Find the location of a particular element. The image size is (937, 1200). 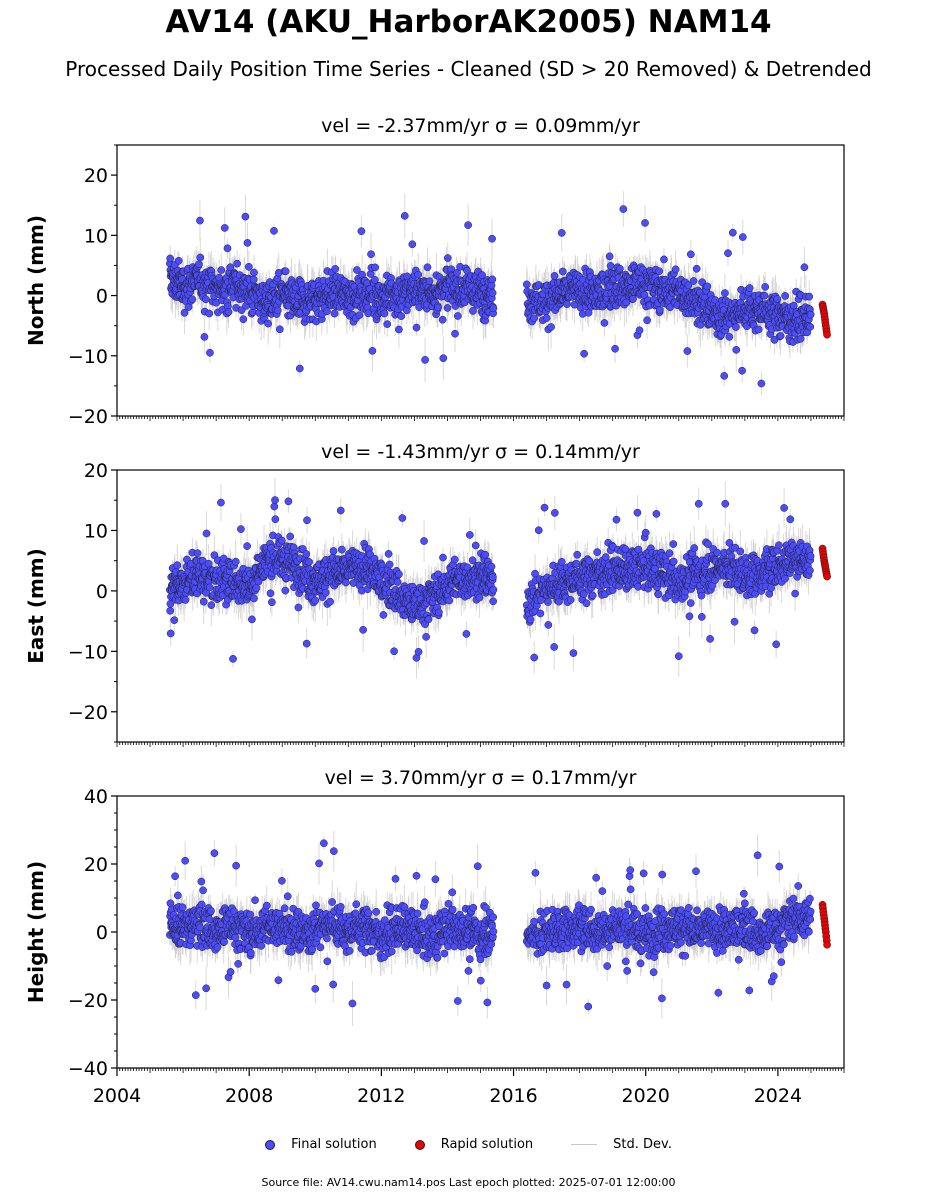

page-title: AV14 (AKU_HarborAK2005) NAM14 is located at coordinates (468, 22).